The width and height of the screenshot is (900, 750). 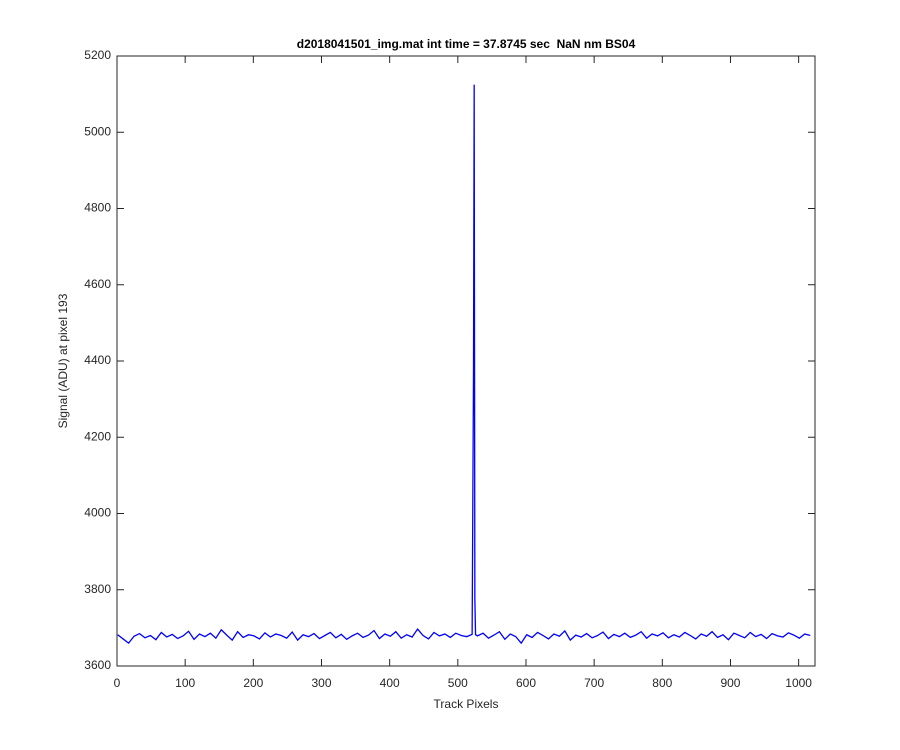 What do you see at coordinates (97, 513) in the screenshot?
I see `y-tick-label: 4000` at bounding box center [97, 513].